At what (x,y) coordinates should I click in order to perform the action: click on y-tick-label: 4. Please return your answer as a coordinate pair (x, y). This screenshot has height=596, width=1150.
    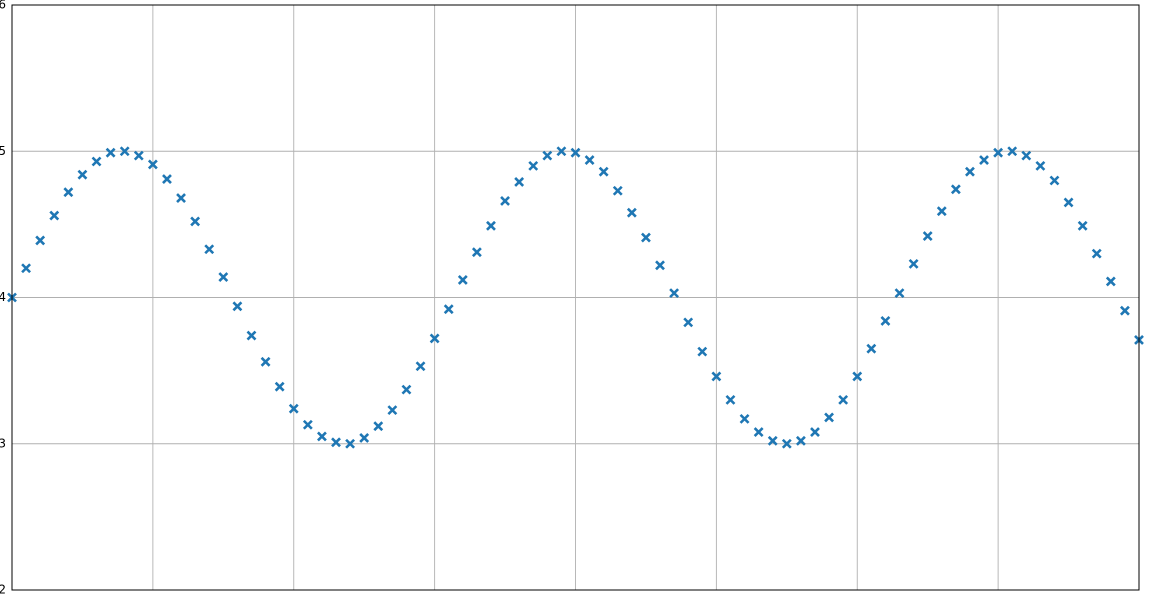
    Looking at the image, I should click on (3, 297).